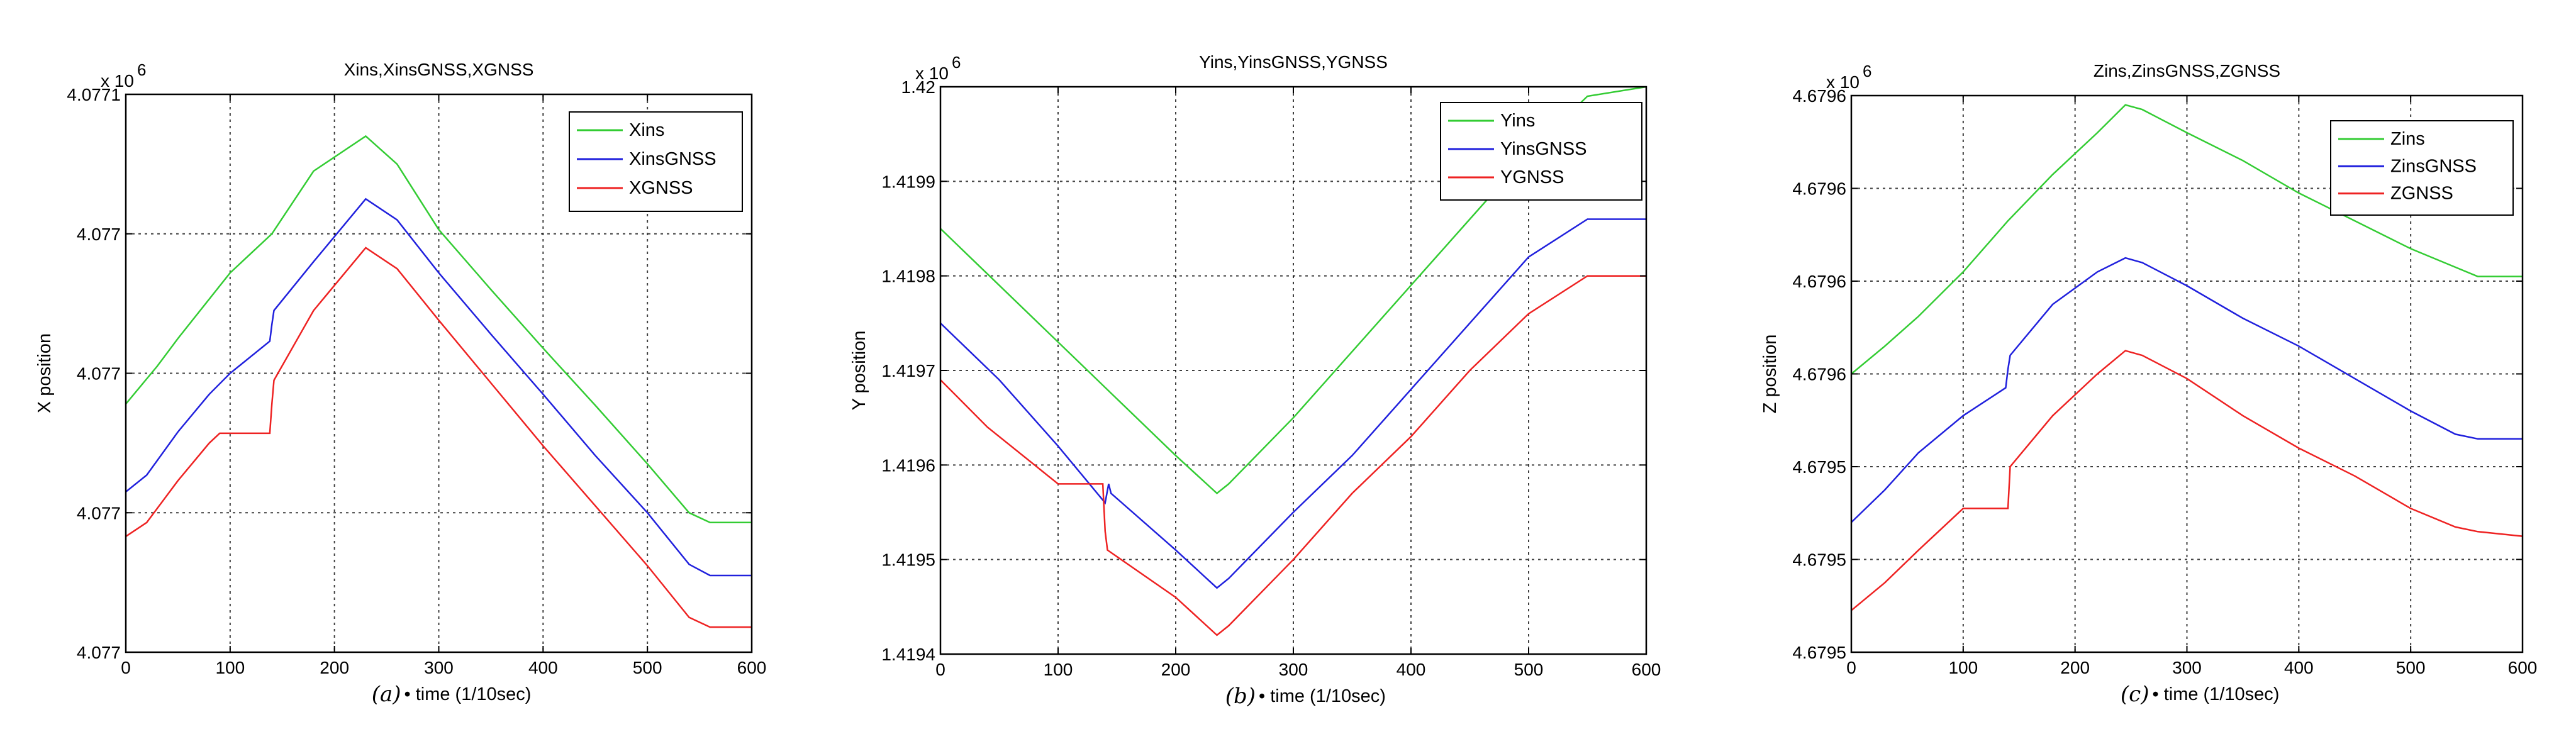 The image size is (2576, 739). Describe the element at coordinates (117, 81) in the screenshot. I see `chart1-exponent-base: x 10` at that location.